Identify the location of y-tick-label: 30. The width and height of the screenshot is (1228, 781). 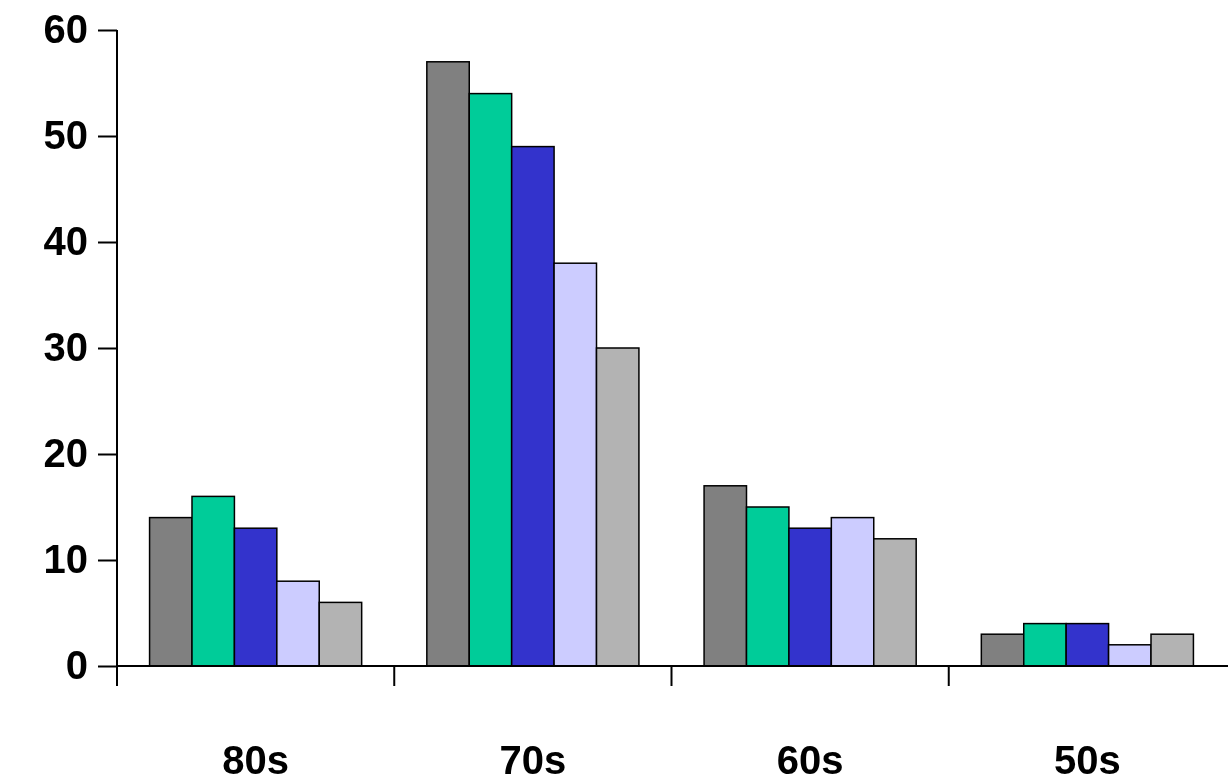
(65, 347).